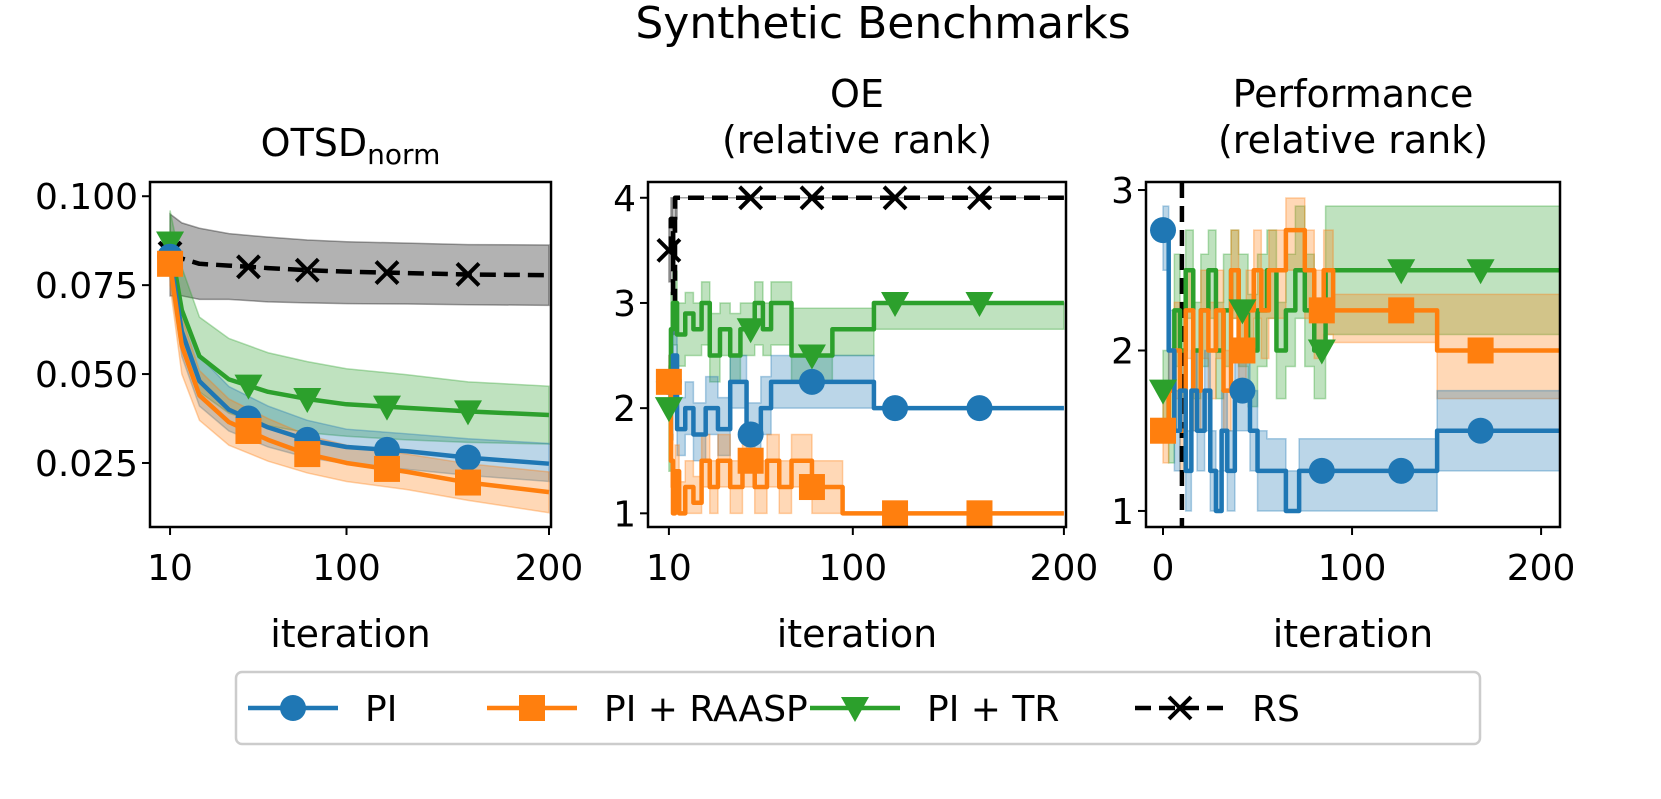 The width and height of the screenshot is (1661, 799). Describe the element at coordinates (532, 708) in the screenshot. I see `legend-marker-square` at that location.